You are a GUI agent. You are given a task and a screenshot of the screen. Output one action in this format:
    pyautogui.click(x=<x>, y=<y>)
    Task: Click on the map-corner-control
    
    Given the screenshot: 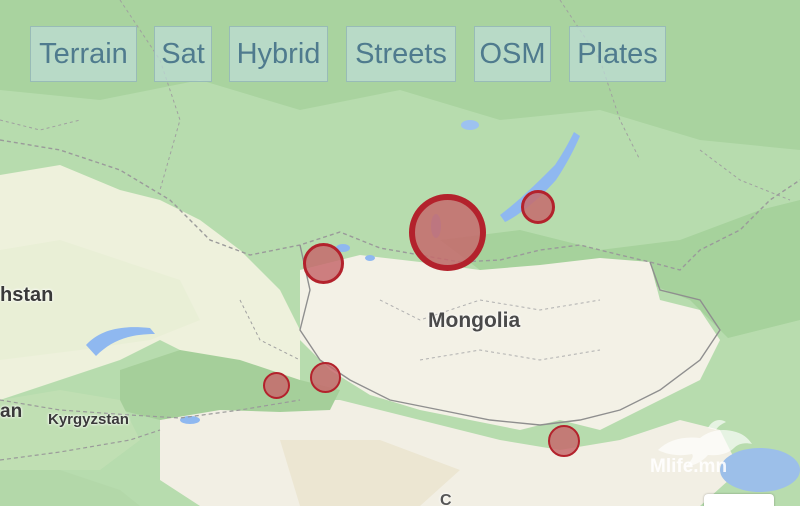 What is the action you would take?
    pyautogui.click(x=739, y=500)
    